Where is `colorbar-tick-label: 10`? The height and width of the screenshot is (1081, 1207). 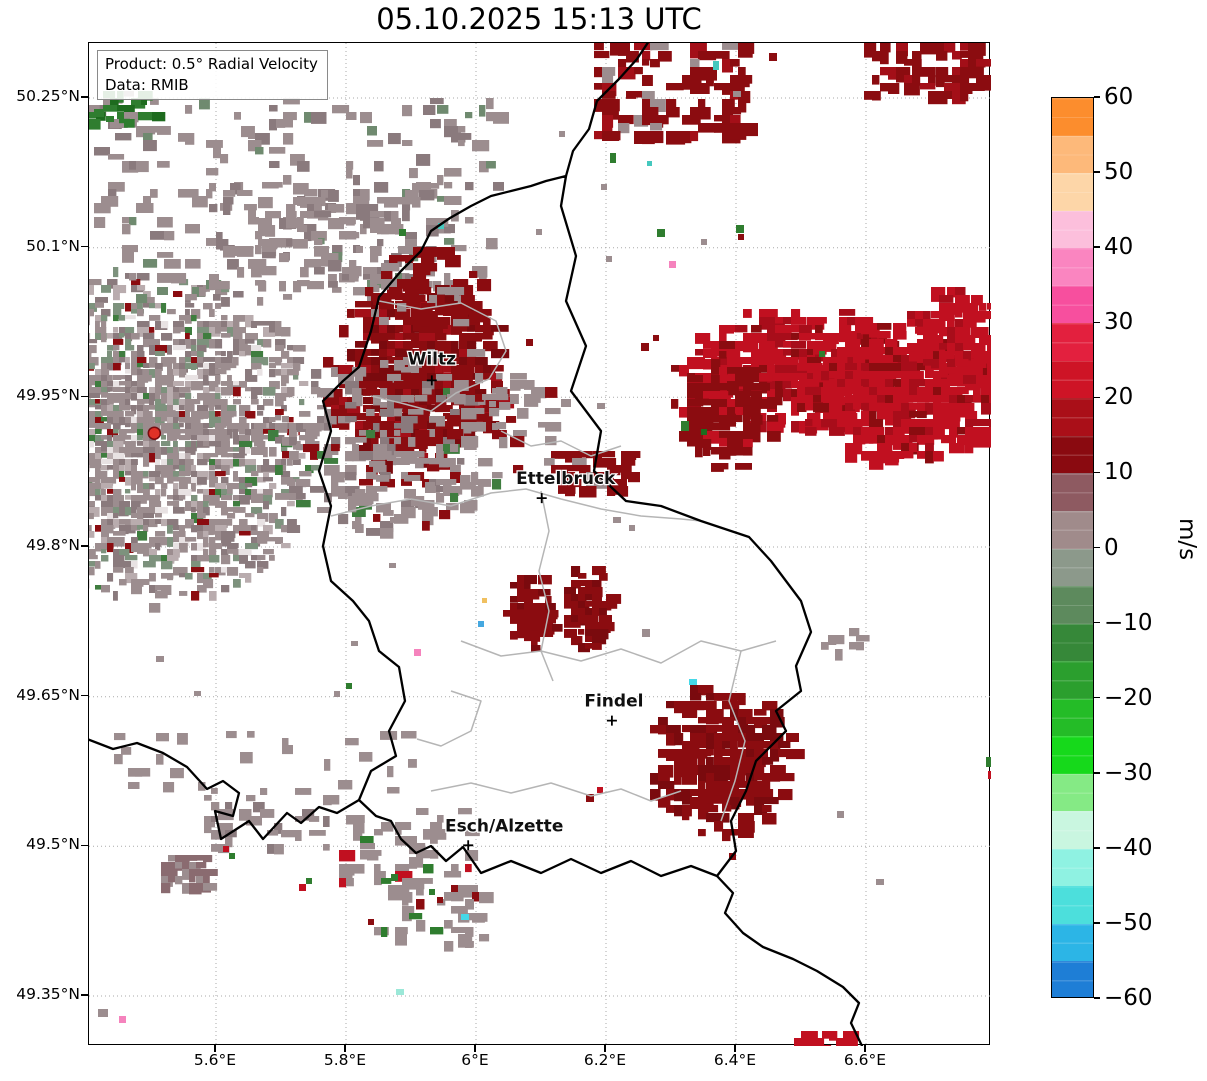 colorbar-tick-label: 10 is located at coordinates (1119, 472).